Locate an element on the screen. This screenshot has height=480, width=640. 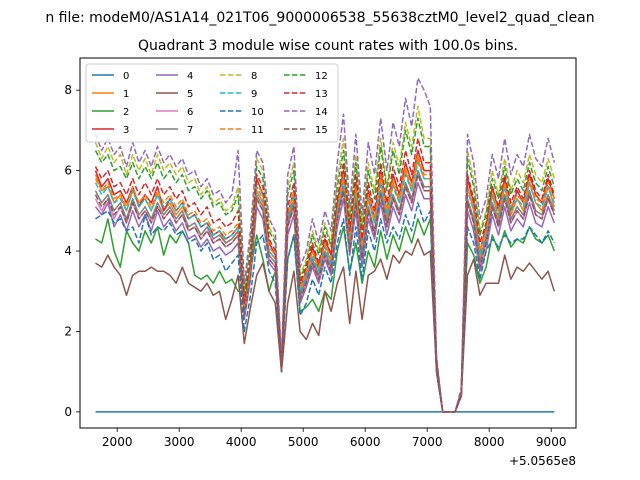
legend-label-7: 7 is located at coordinates (190, 130).